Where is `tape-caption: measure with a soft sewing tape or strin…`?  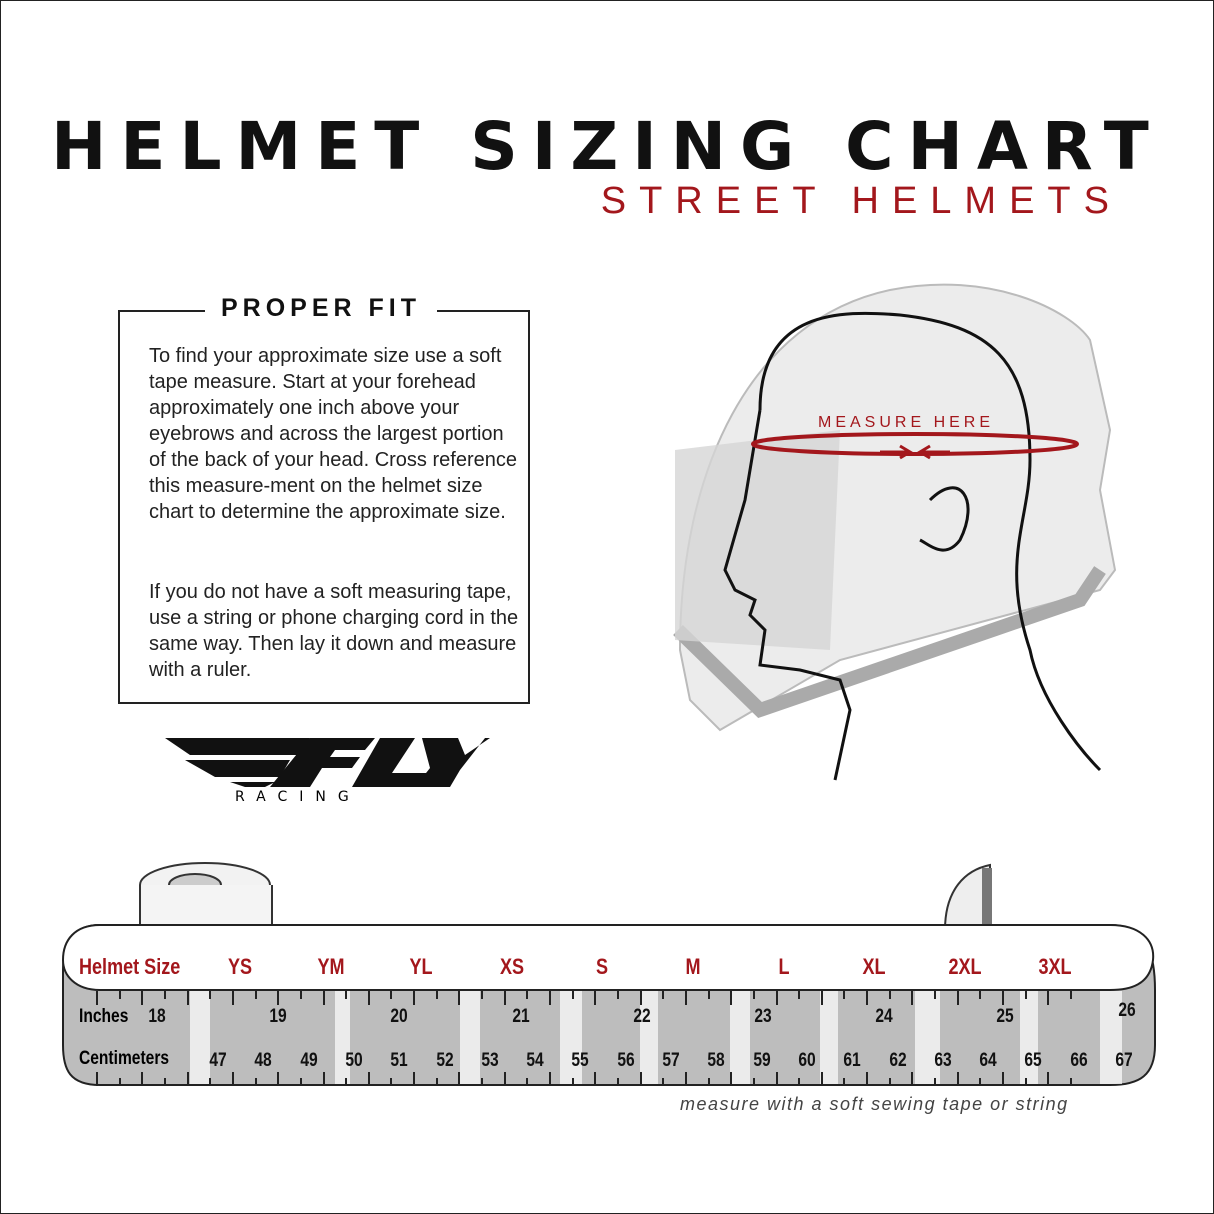
tape-caption: measure with a soft sewing tape or strin… is located at coordinates (874, 1104).